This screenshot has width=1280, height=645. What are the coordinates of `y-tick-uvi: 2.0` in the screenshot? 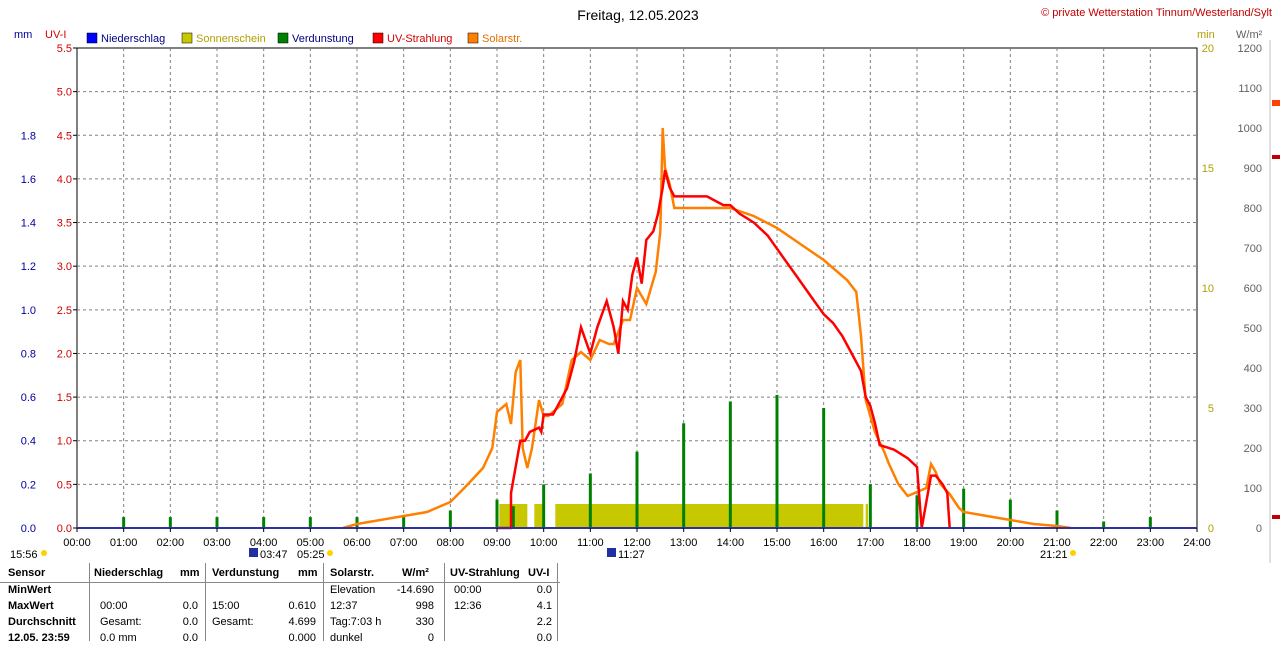 It's located at (64, 354).